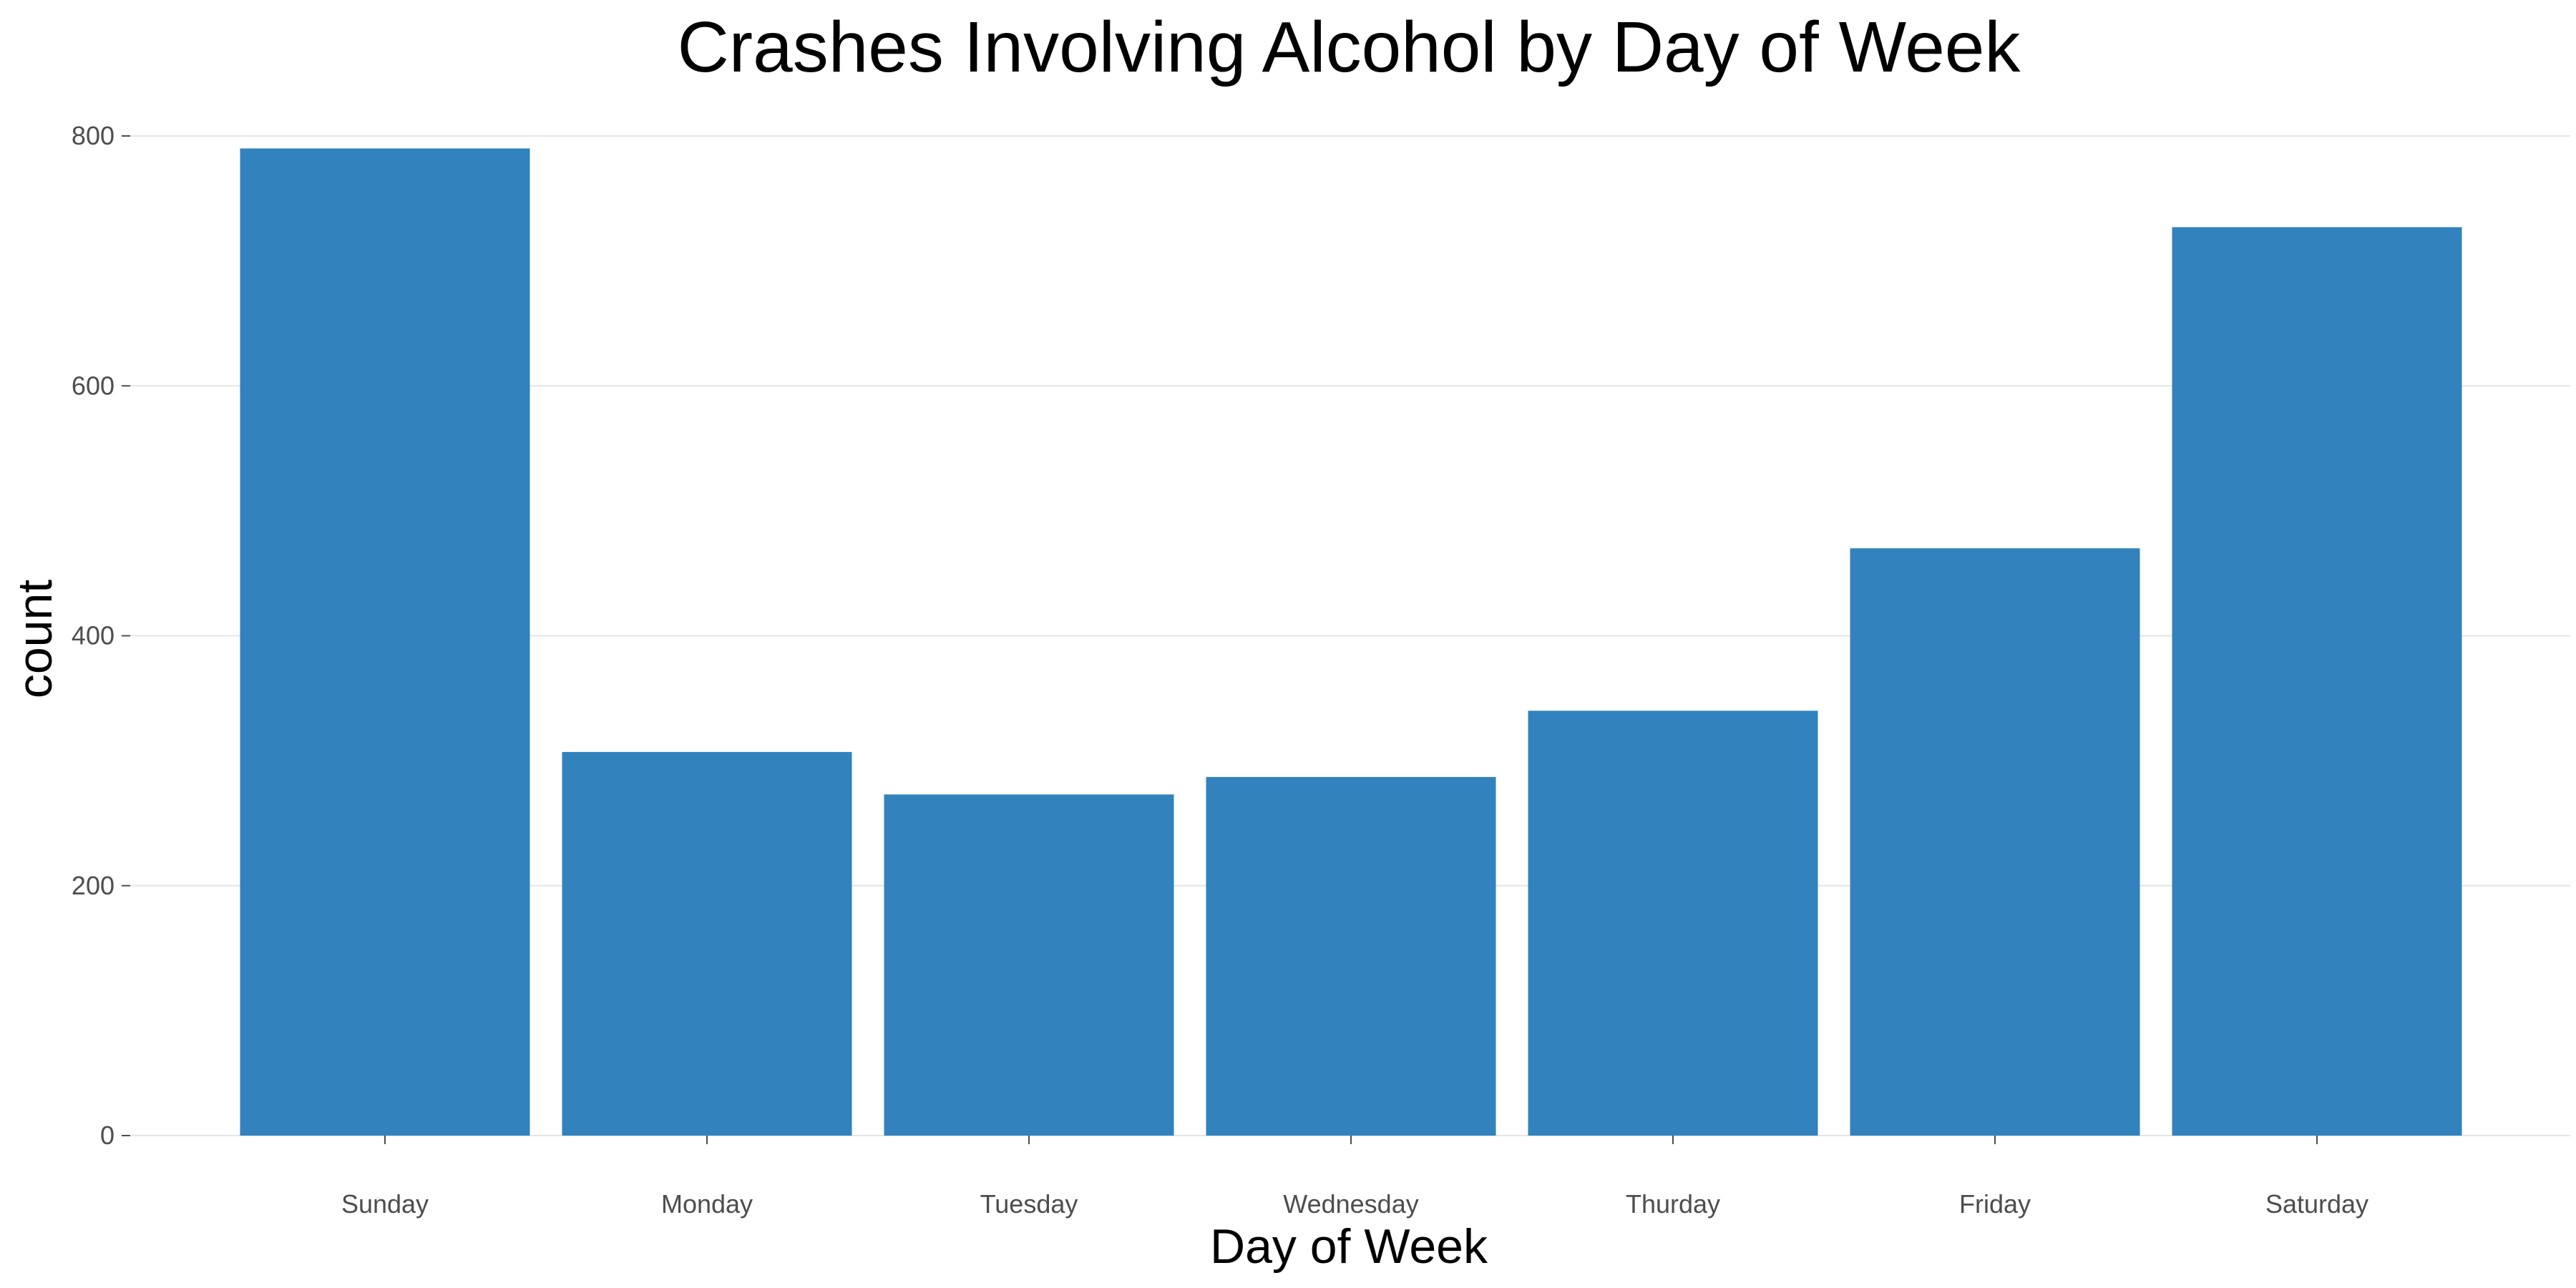 The height and width of the screenshot is (1288, 2576). What do you see at coordinates (2317, 681) in the screenshot?
I see `bar-saturday` at bounding box center [2317, 681].